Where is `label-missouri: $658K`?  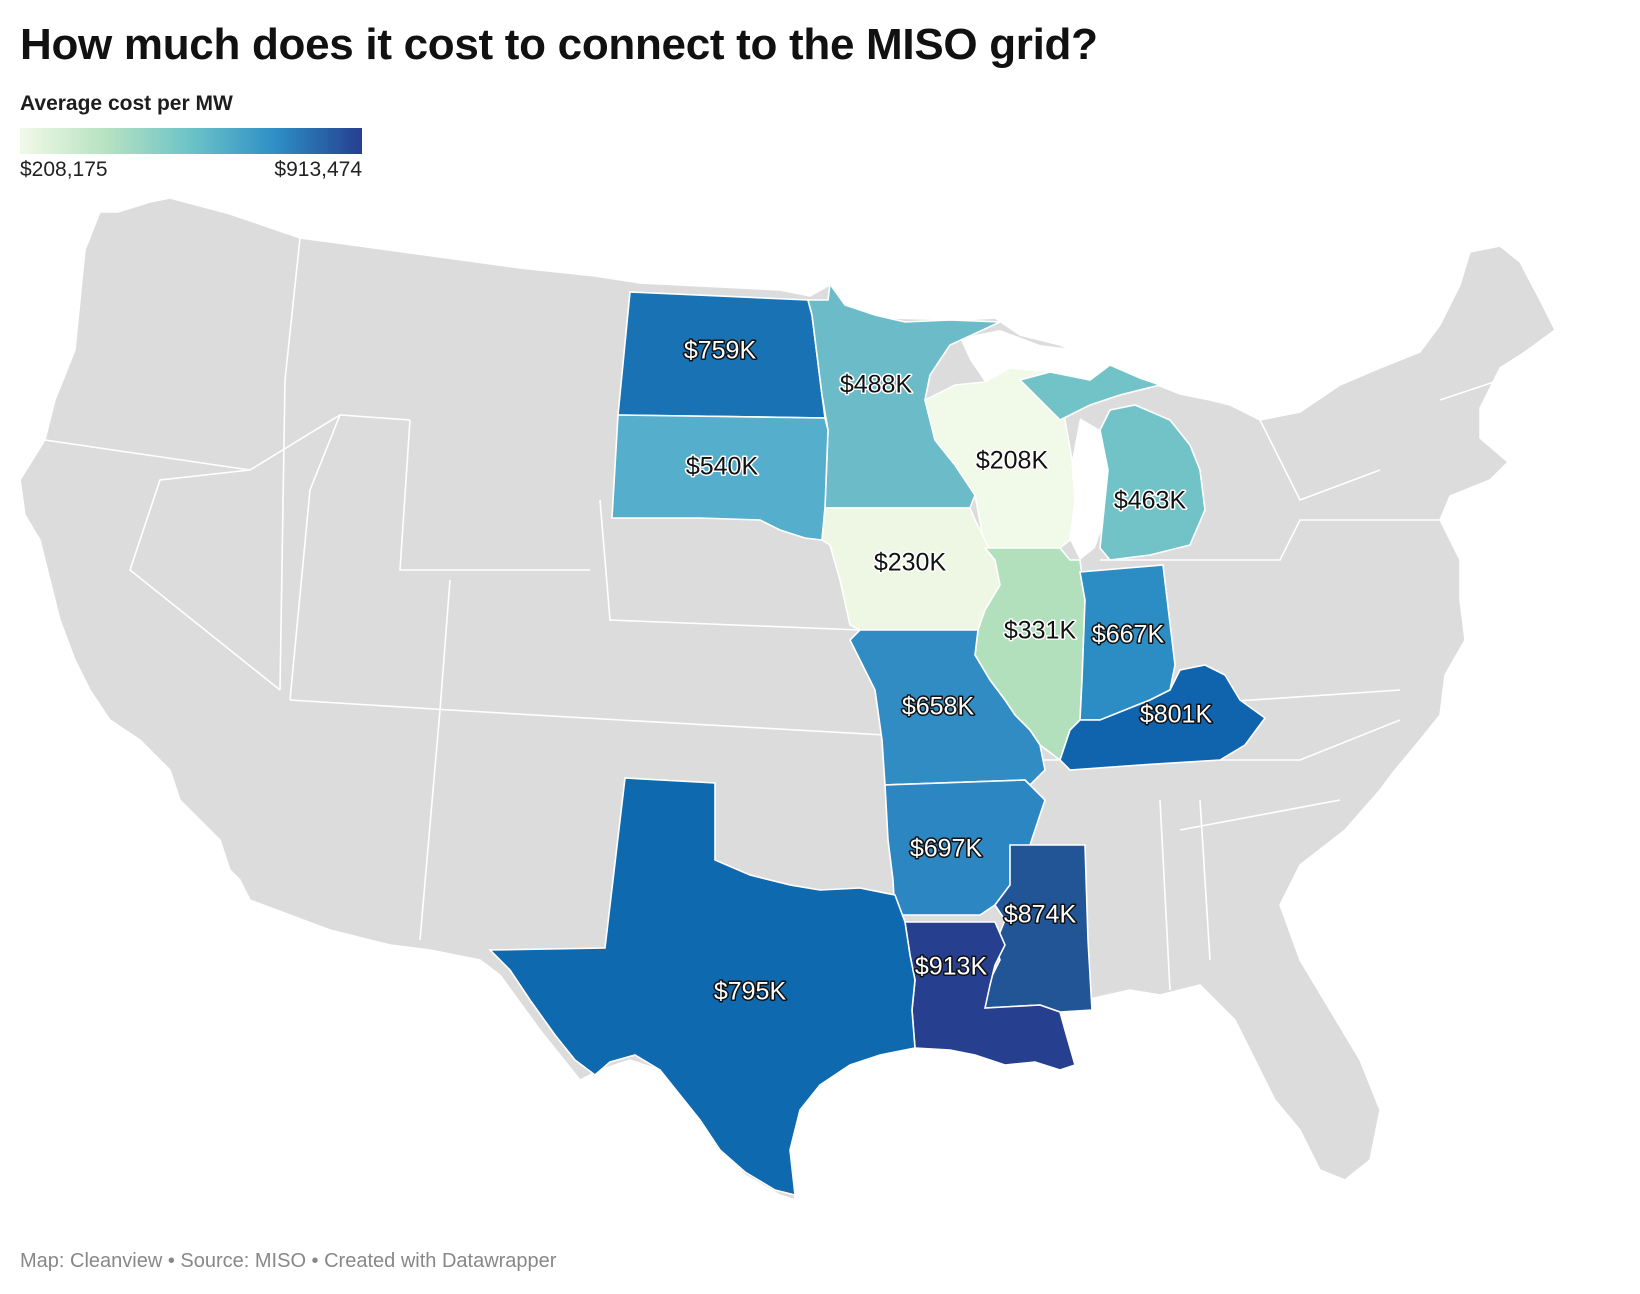 label-missouri: $658K is located at coordinates (938, 707).